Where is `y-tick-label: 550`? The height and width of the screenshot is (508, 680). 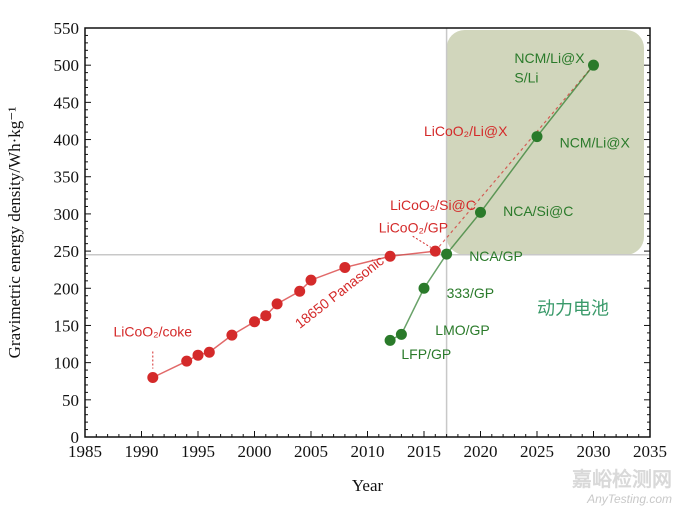 y-tick-label: 550 is located at coordinates (67, 28).